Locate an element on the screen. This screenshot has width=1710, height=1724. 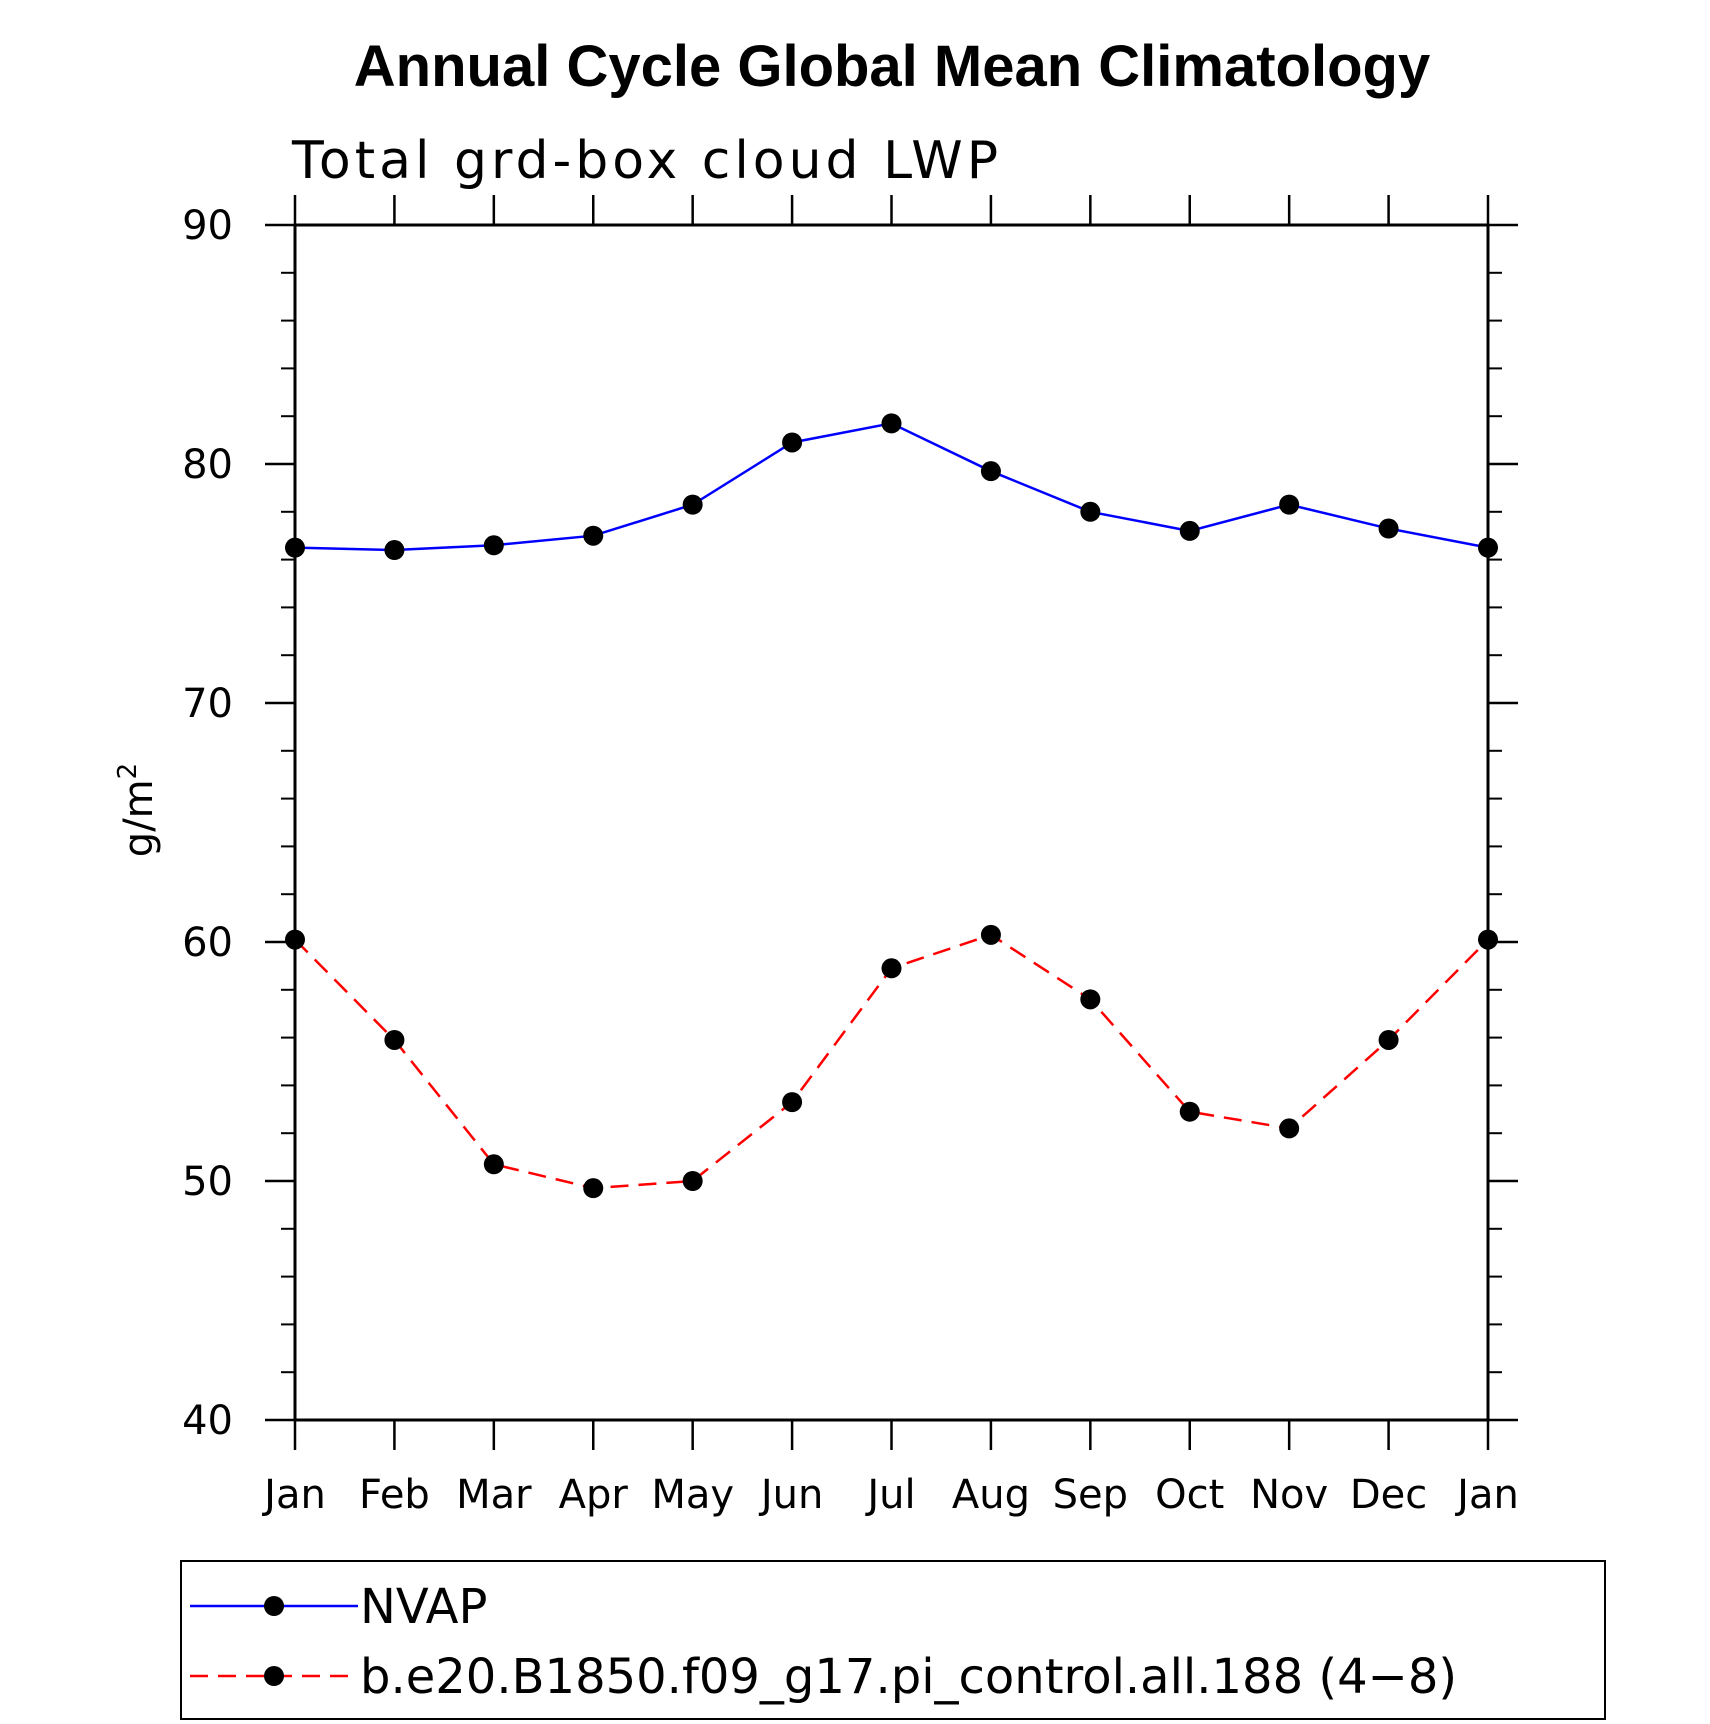
y-tick-label: 50 is located at coordinates (207, 1182).